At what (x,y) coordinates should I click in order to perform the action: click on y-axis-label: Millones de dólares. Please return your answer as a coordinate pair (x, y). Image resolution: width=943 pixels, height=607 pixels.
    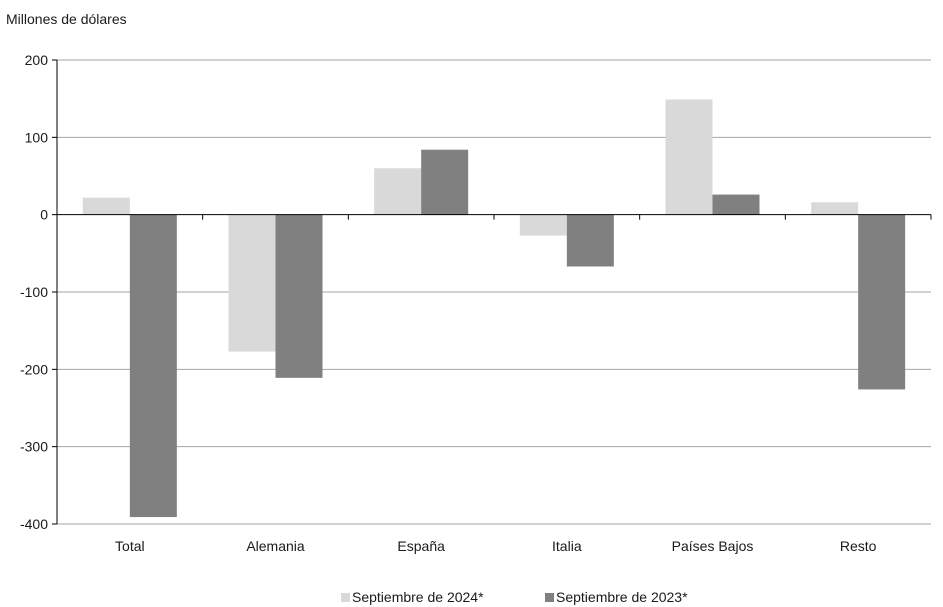
    Looking at the image, I should click on (66, 19).